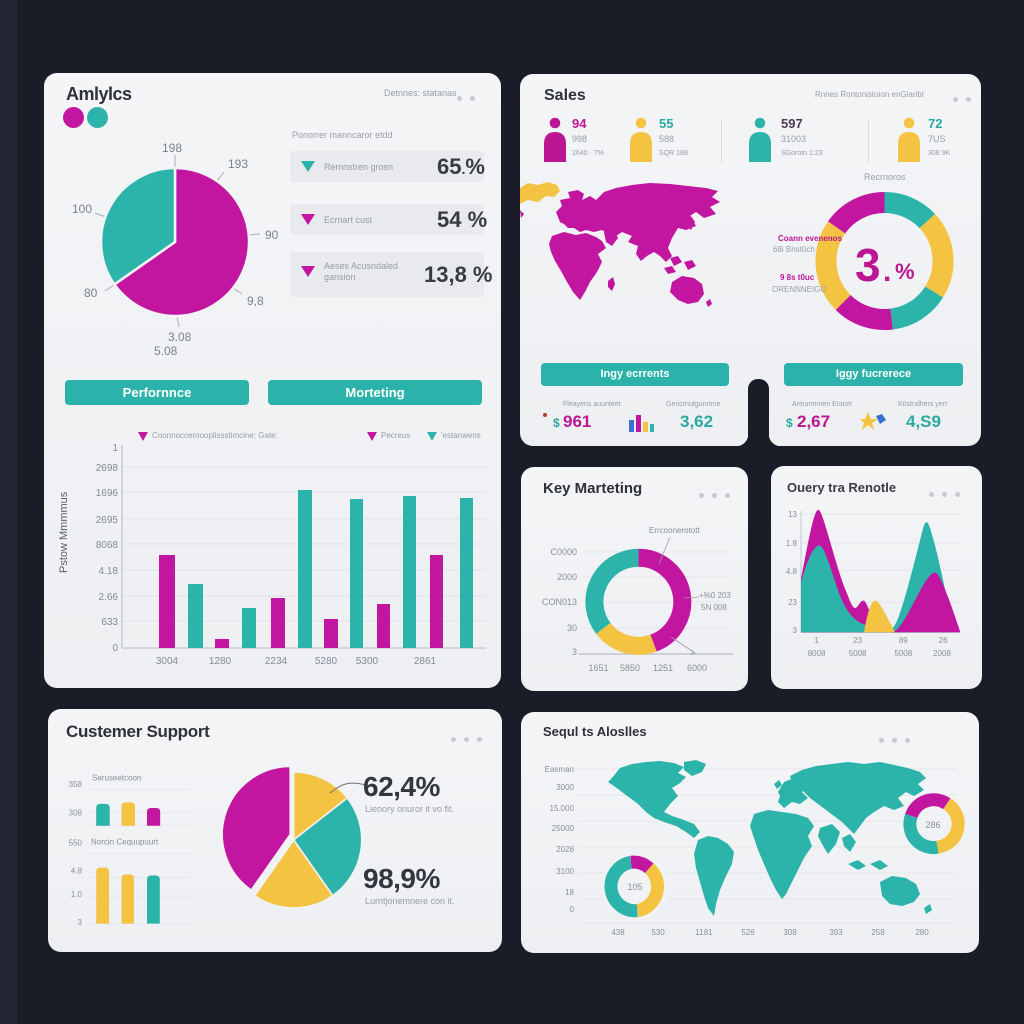 The image size is (1024, 1024). What do you see at coordinates (792, 543) in the screenshot?
I see `svg-text: 1.8` at bounding box center [792, 543].